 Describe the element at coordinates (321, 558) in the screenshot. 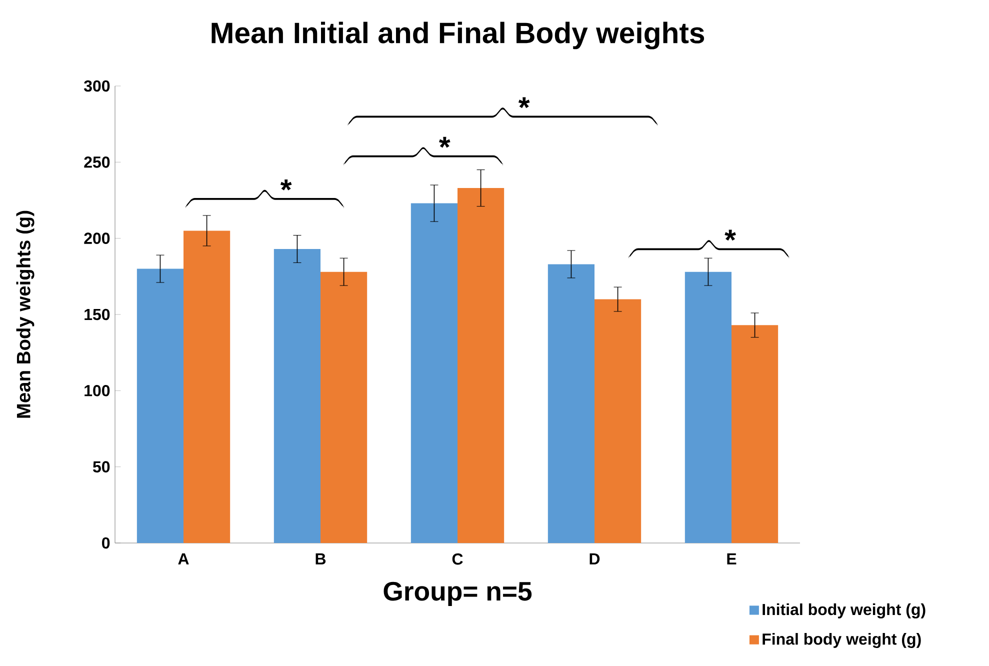

I see `x-tick-label: B` at that location.